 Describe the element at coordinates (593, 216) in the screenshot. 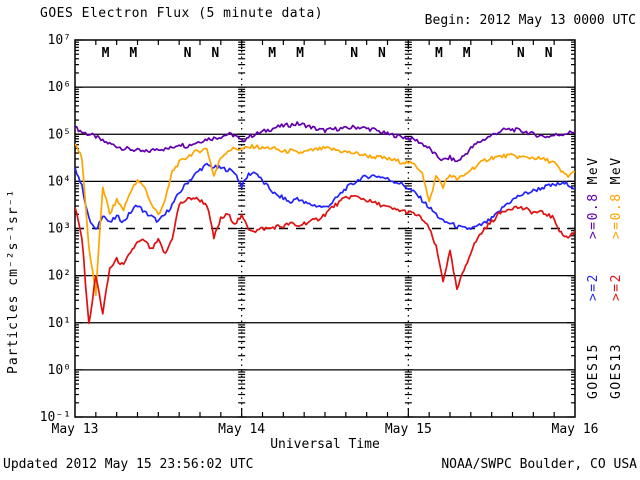

I see `legend-goes15-ge08-label: >=0.8` at that location.